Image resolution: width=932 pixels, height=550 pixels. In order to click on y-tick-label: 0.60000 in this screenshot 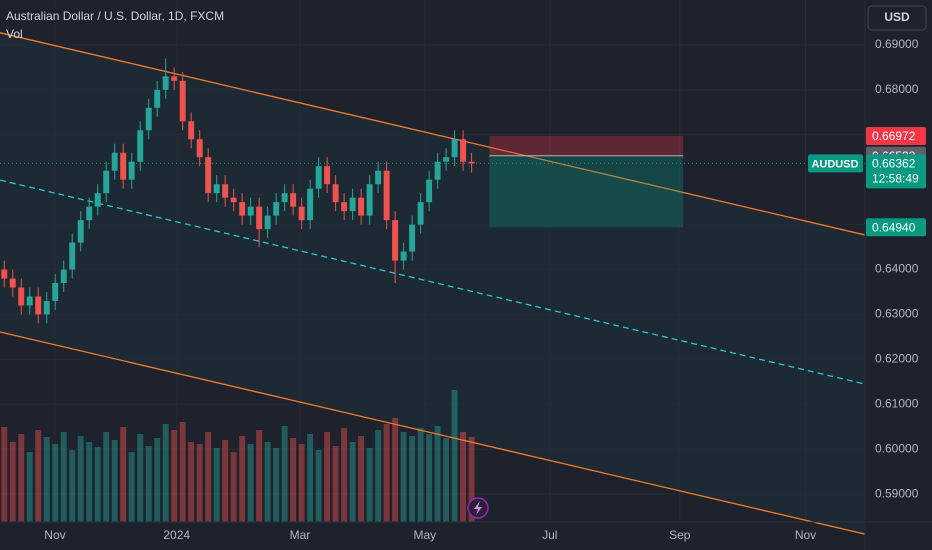, I will do `click(897, 448)`.